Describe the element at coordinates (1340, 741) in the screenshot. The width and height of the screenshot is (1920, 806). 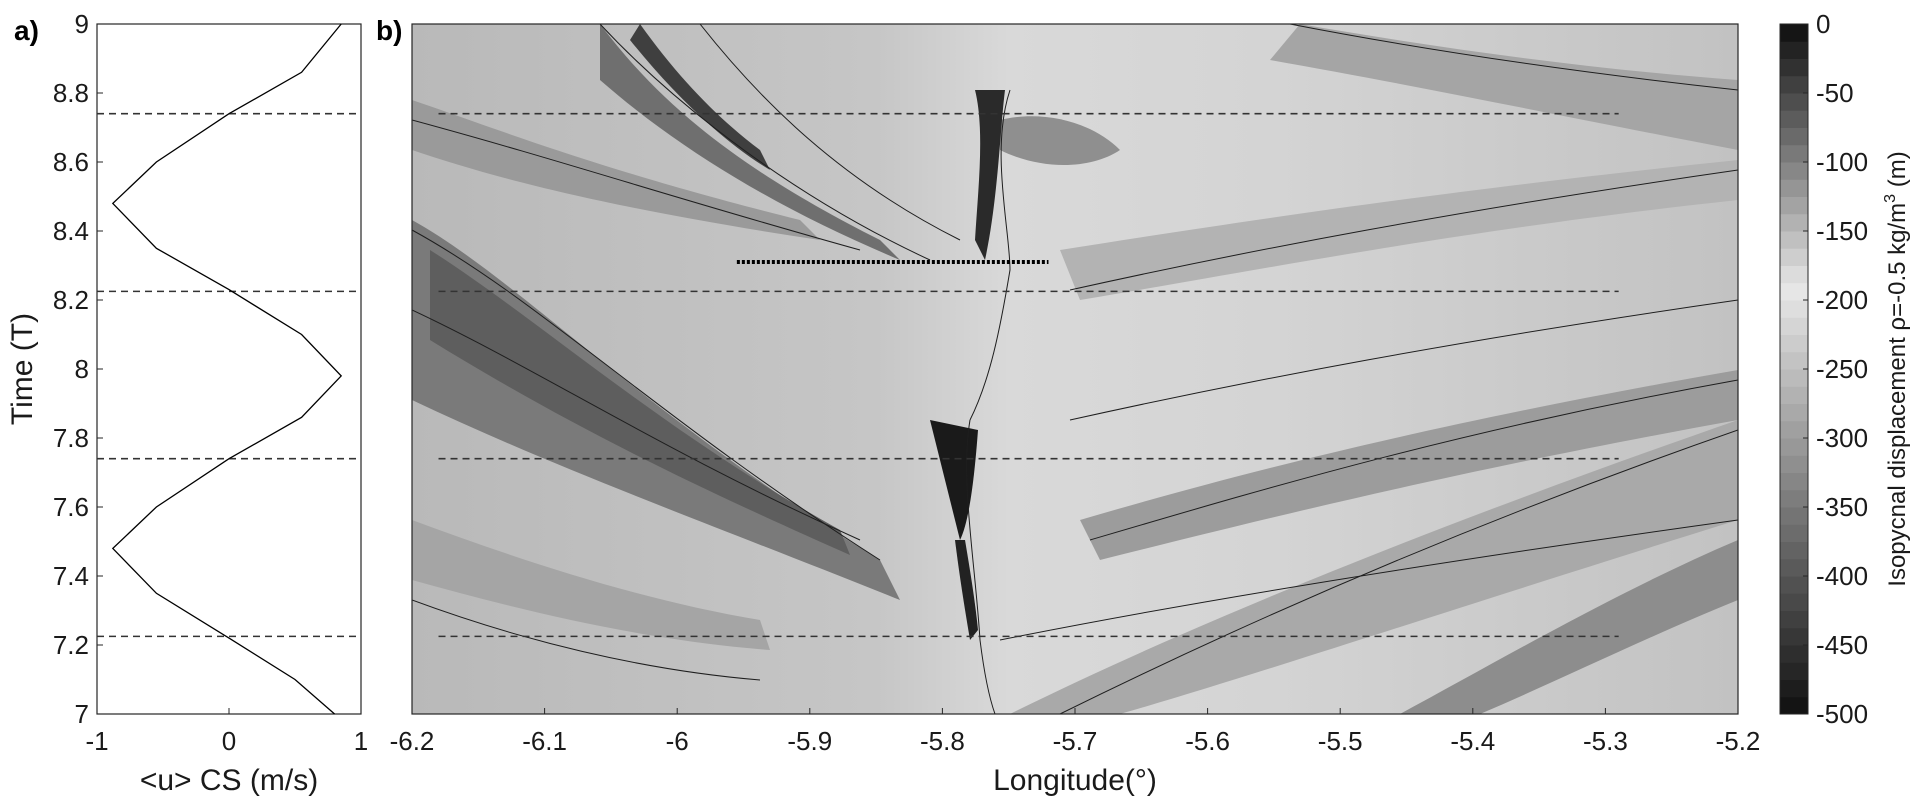
I see `x-tick-label: -5.5` at that location.